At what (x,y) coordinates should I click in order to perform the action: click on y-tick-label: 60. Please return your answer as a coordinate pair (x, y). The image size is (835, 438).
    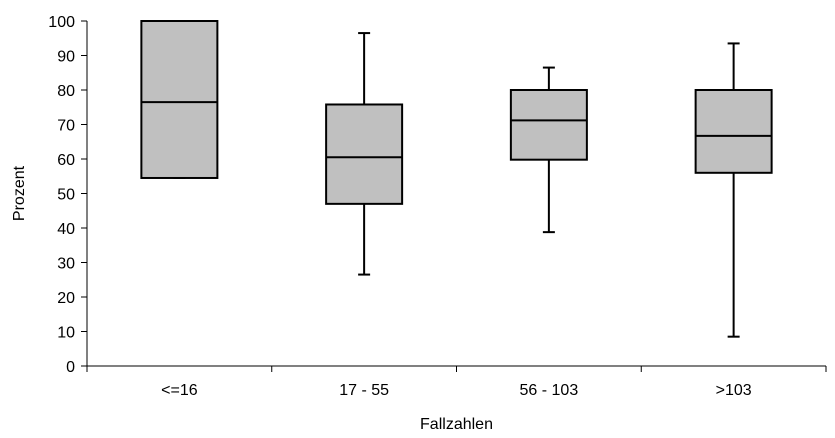
    Looking at the image, I should click on (66, 160).